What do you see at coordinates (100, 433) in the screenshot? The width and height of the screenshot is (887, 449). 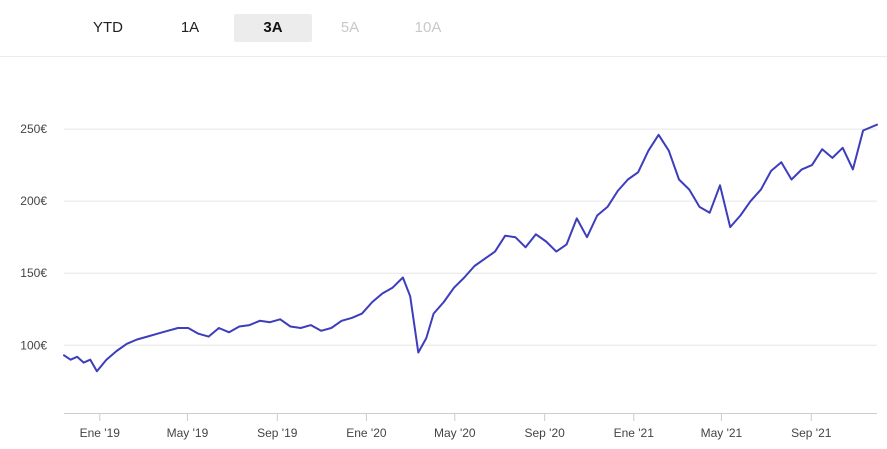 I see `x-tick-label: Ene '19` at bounding box center [100, 433].